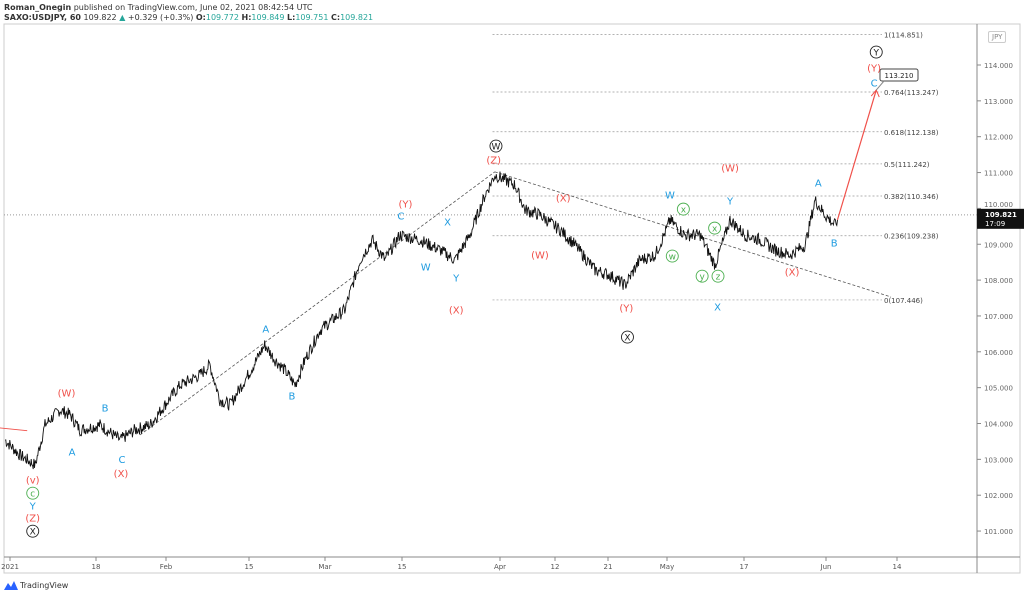  Describe the element at coordinates (42, 17) in the screenshot. I see `symbol: SAXO:USDJPY, 60` at that location.